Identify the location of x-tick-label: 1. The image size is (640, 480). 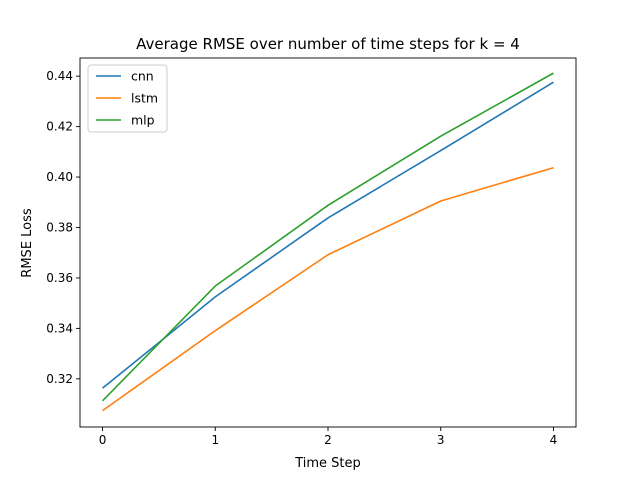
(215, 440).